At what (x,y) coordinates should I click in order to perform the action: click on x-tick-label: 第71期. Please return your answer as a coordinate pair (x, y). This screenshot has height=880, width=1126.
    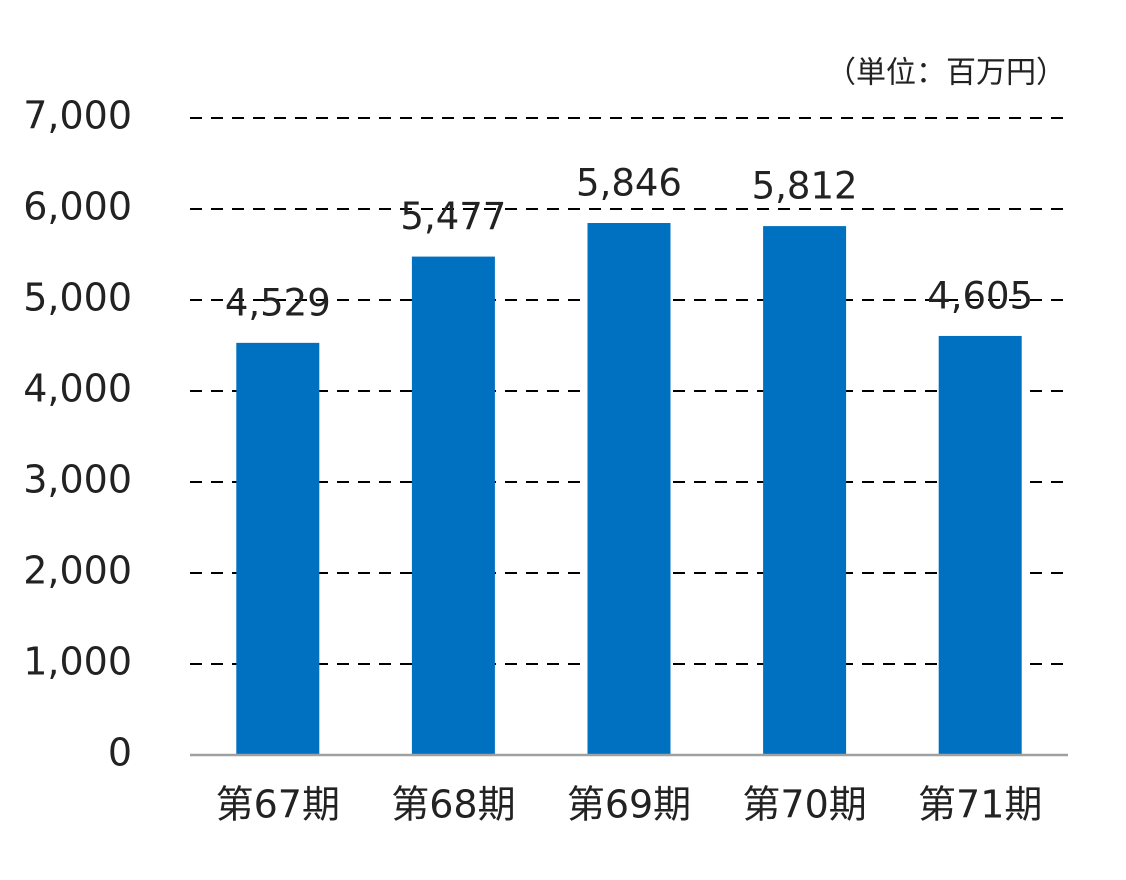
    Looking at the image, I should click on (980, 805).